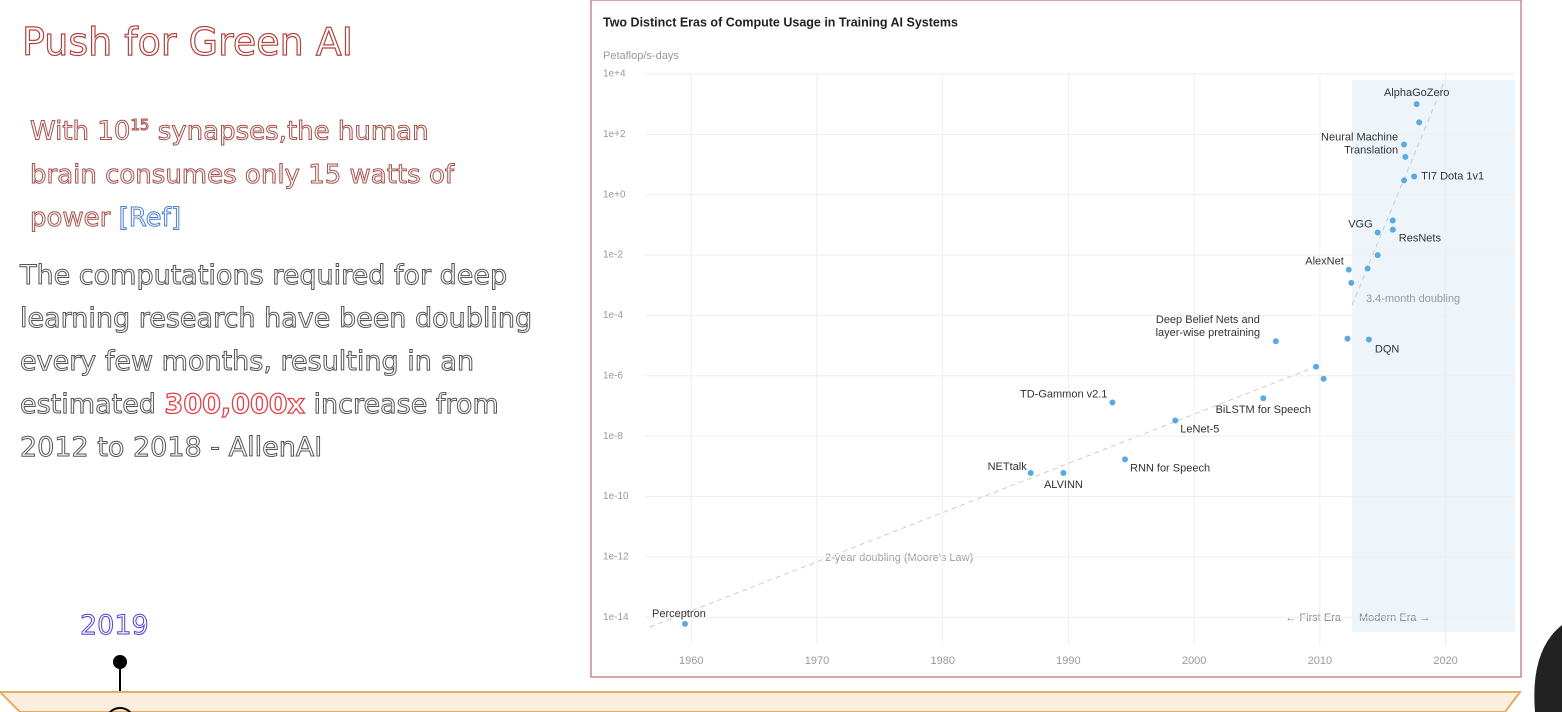 The image size is (1562, 712). I want to click on annotation: ← First Era, so click(1313, 618).